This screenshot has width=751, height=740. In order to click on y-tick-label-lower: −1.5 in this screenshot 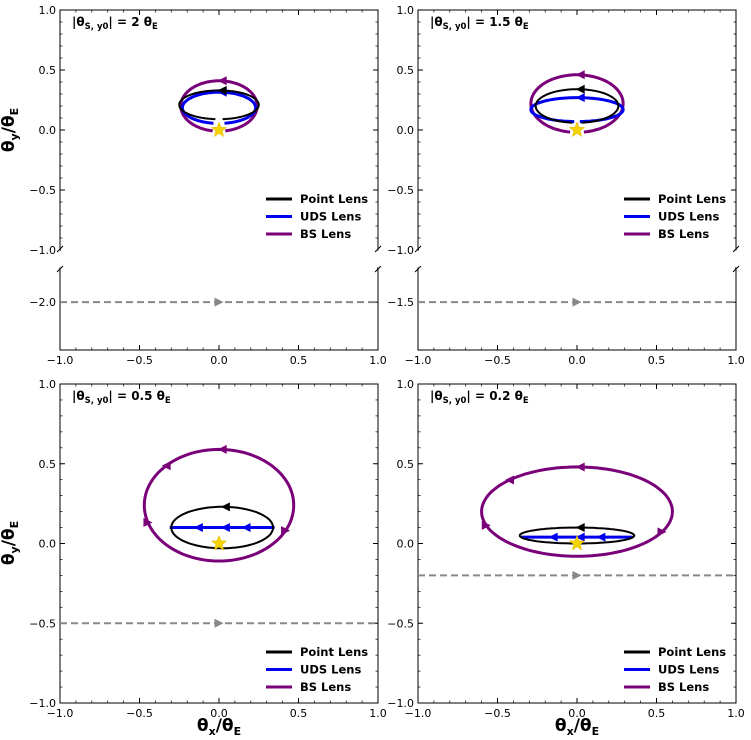, I will do `click(400, 302)`.